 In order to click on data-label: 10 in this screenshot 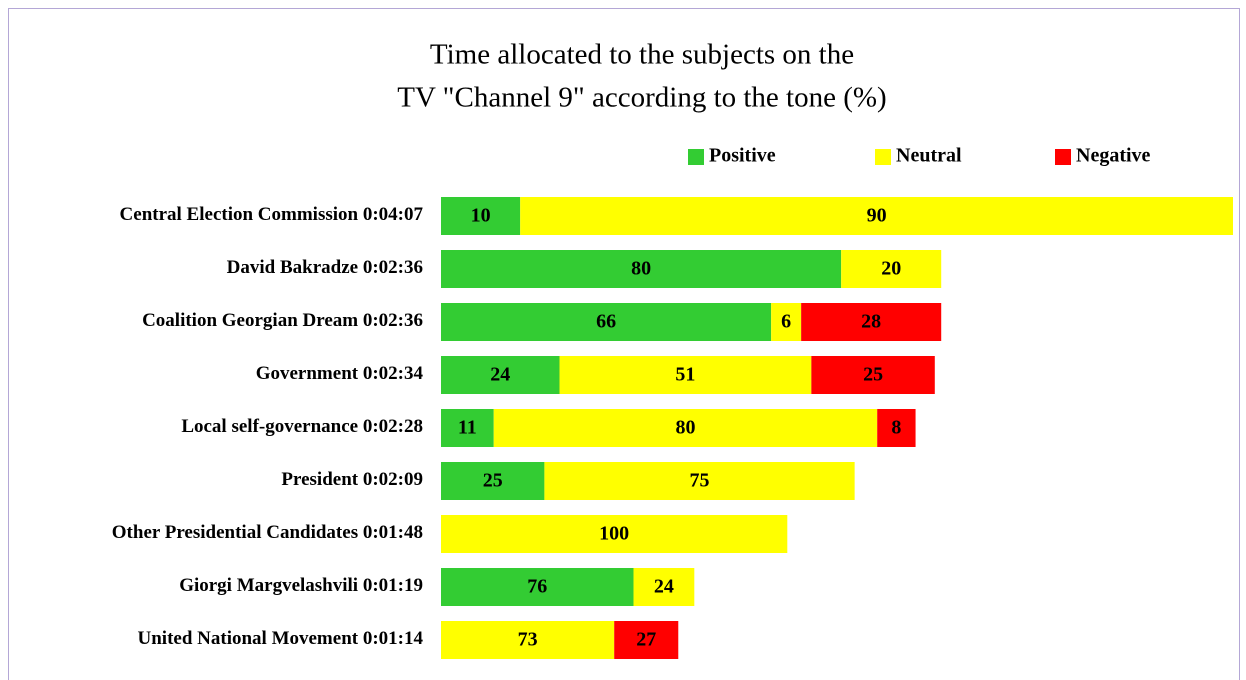, I will do `click(481, 216)`.